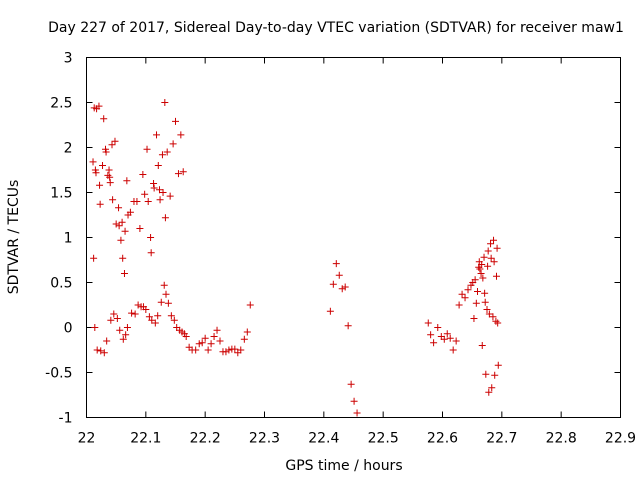 The width and height of the screenshot is (640, 480). What do you see at coordinates (264, 439) in the screenshot?
I see `x-tick-label: 22.3` at bounding box center [264, 439].